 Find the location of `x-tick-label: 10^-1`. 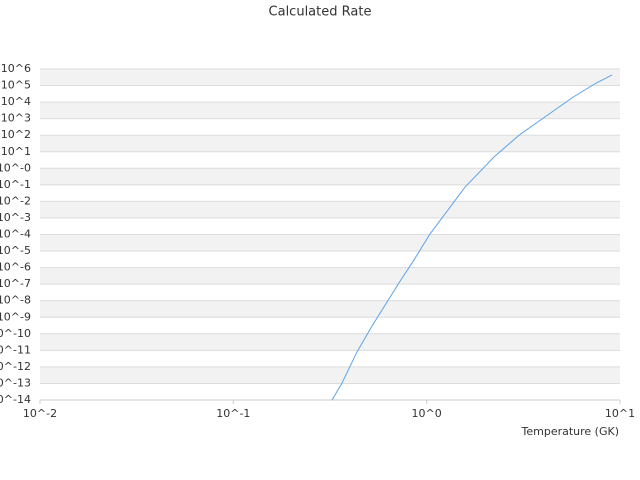

x-tick-label: 10^-1 is located at coordinates (233, 413).